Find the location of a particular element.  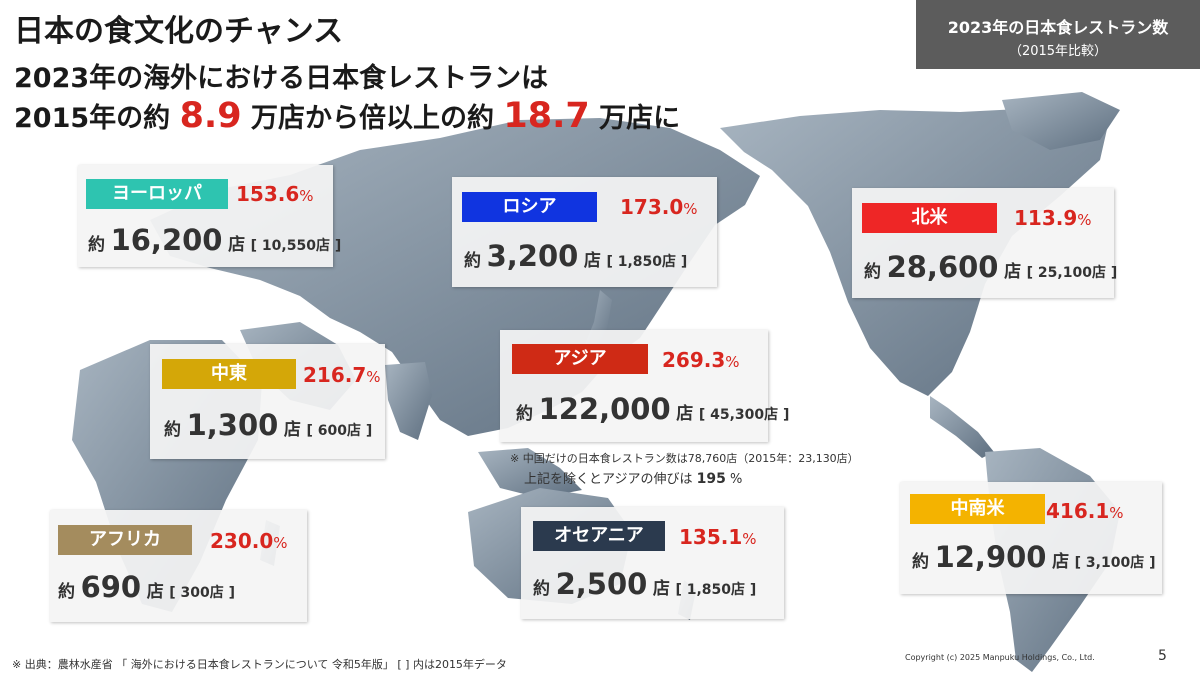

growth-percent-middle-east: 216.7% is located at coordinates (342, 375).